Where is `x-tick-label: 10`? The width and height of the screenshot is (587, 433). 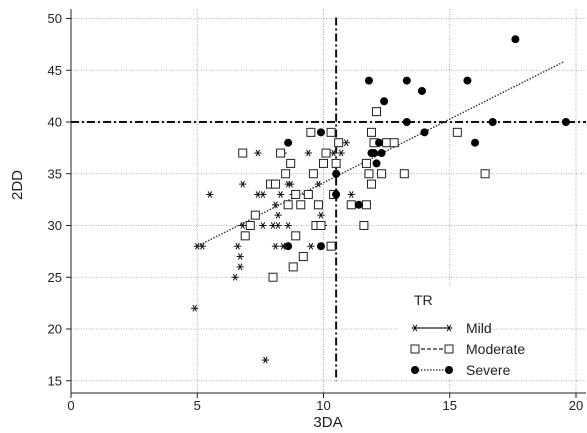
x-tick-label: 10 is located at coordinates (323, 405).